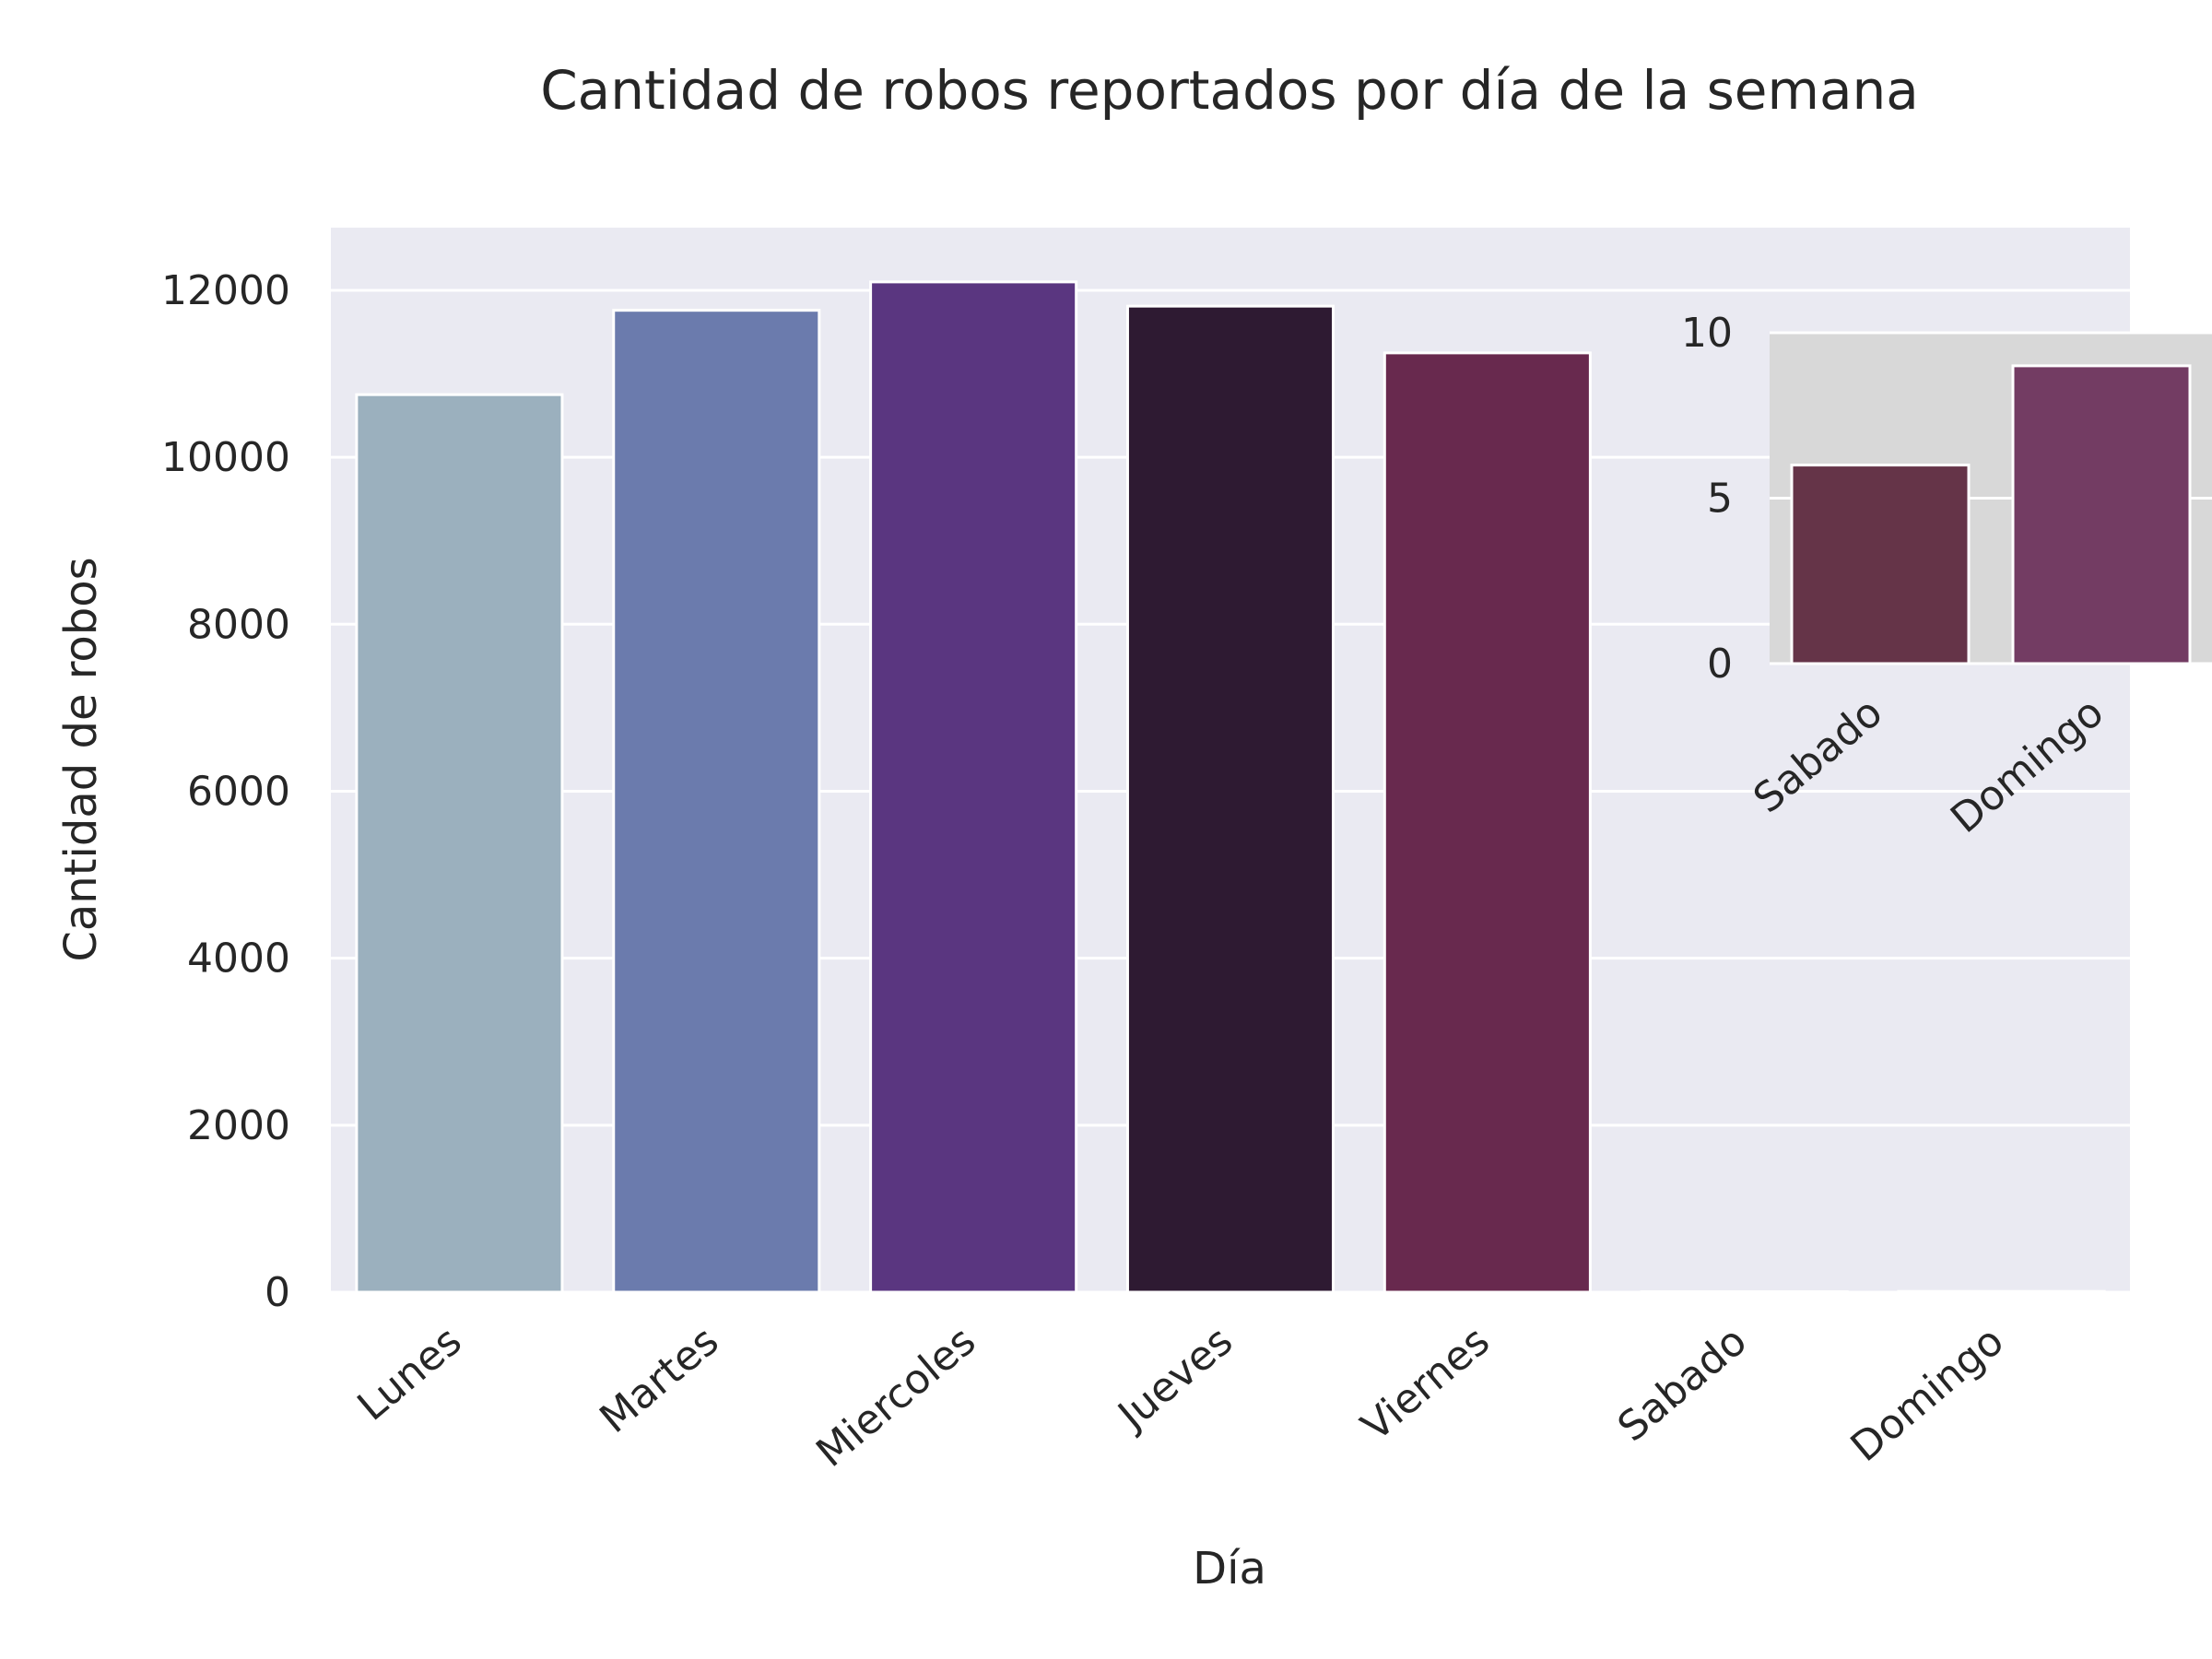  What do you see at coordinates (1174, 1379) in the screenshot?
I see `x-tick-label: Jueves` at bounding box center [1174, 1379].